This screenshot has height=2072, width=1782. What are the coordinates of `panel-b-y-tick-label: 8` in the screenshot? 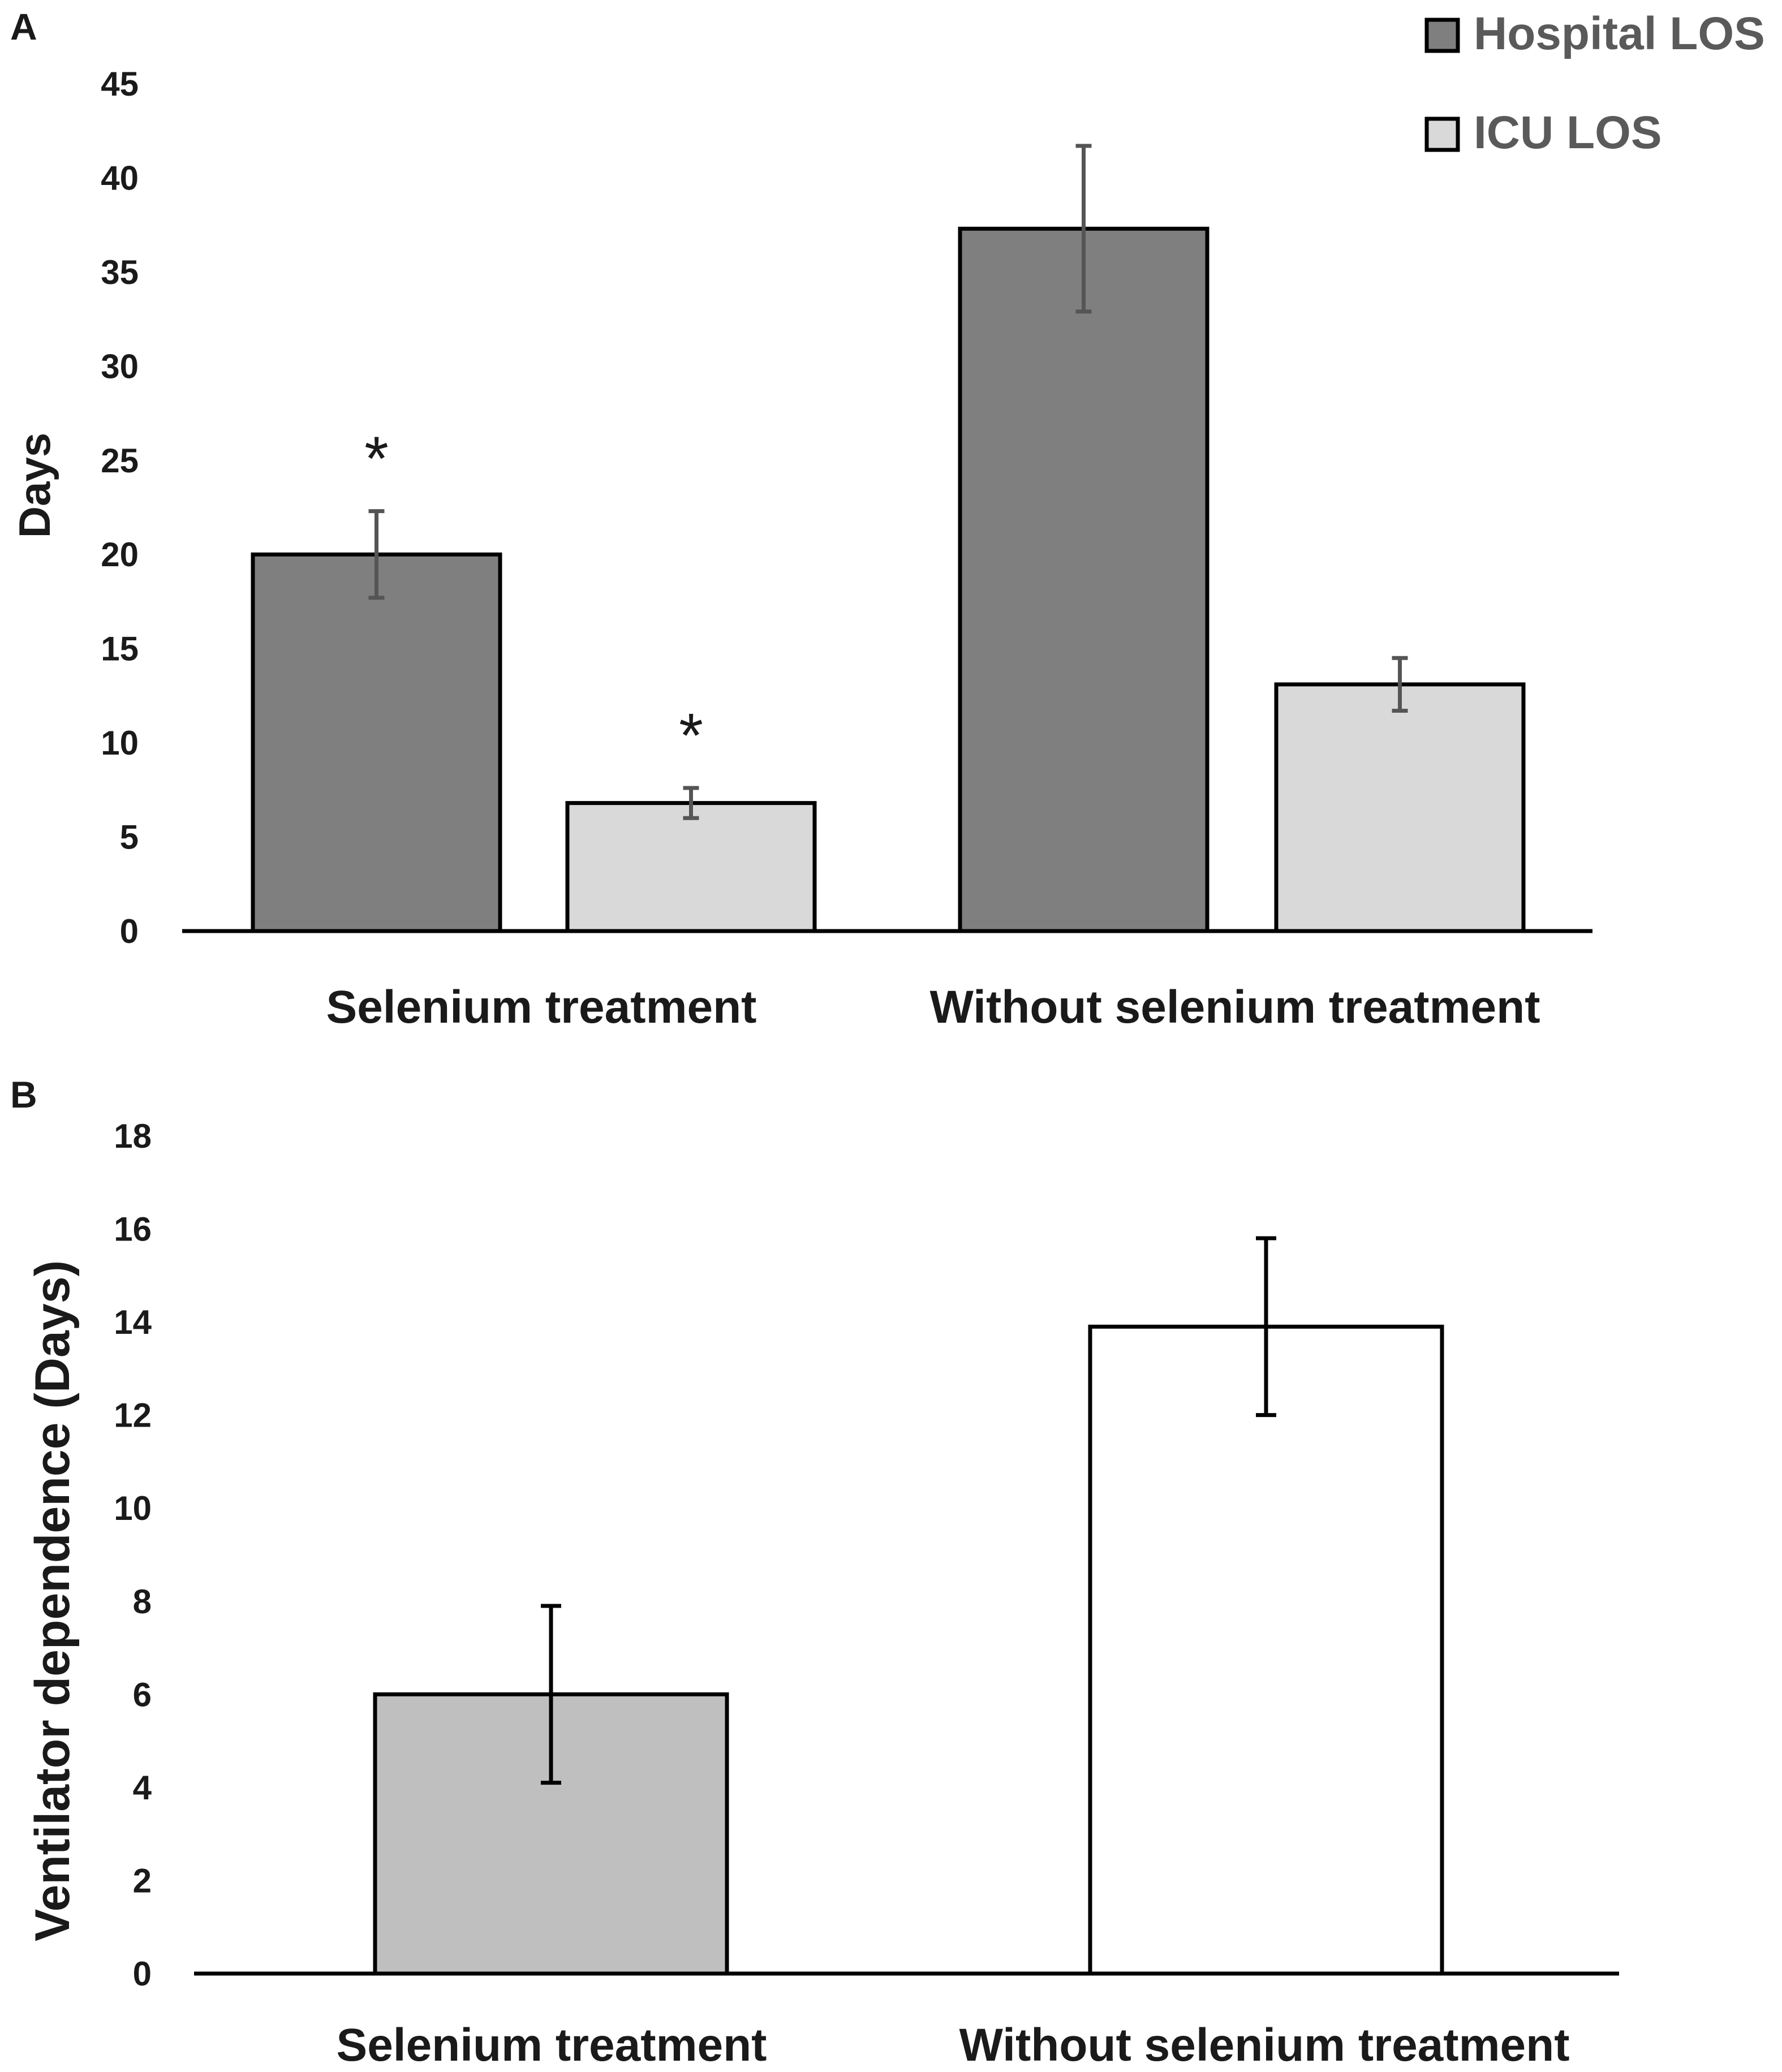 It's located at (142, 1602).